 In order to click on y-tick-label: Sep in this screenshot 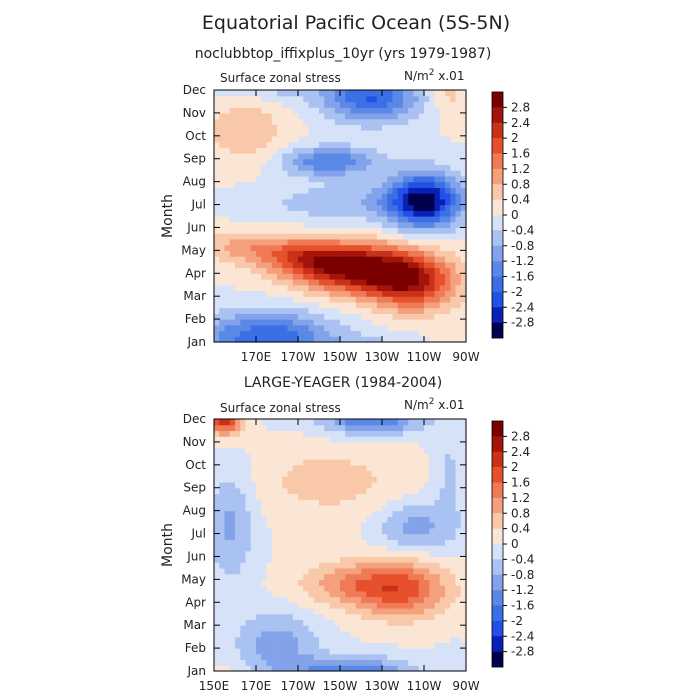, I will do `click(194, 159)`.